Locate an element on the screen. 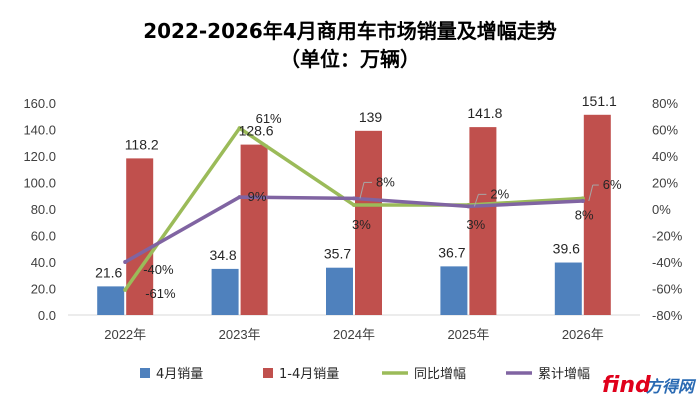 The height and width of the screenshot is (401, 700). left-tick-label: 20.0 is located at coordinates (43, 289).